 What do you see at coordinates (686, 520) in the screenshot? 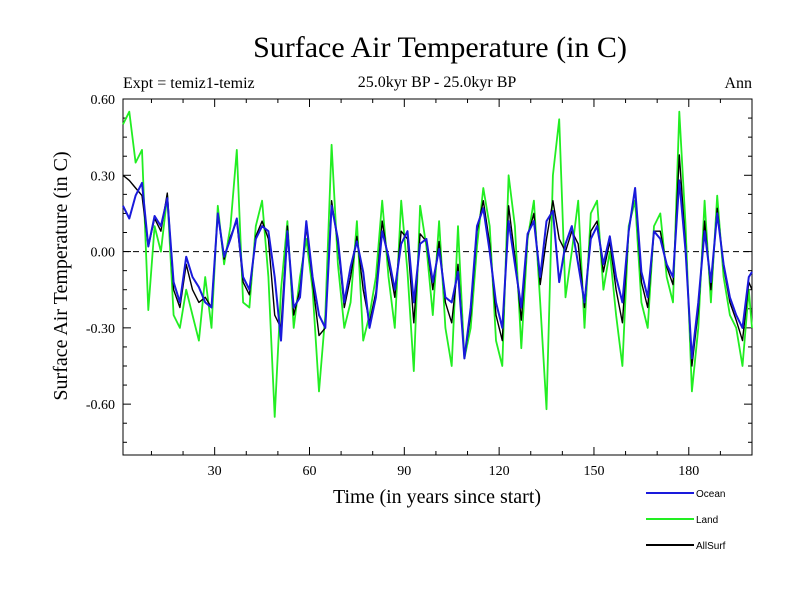
I see `legend: Ocean Land AllSurf` at bounding box center [686, 520].